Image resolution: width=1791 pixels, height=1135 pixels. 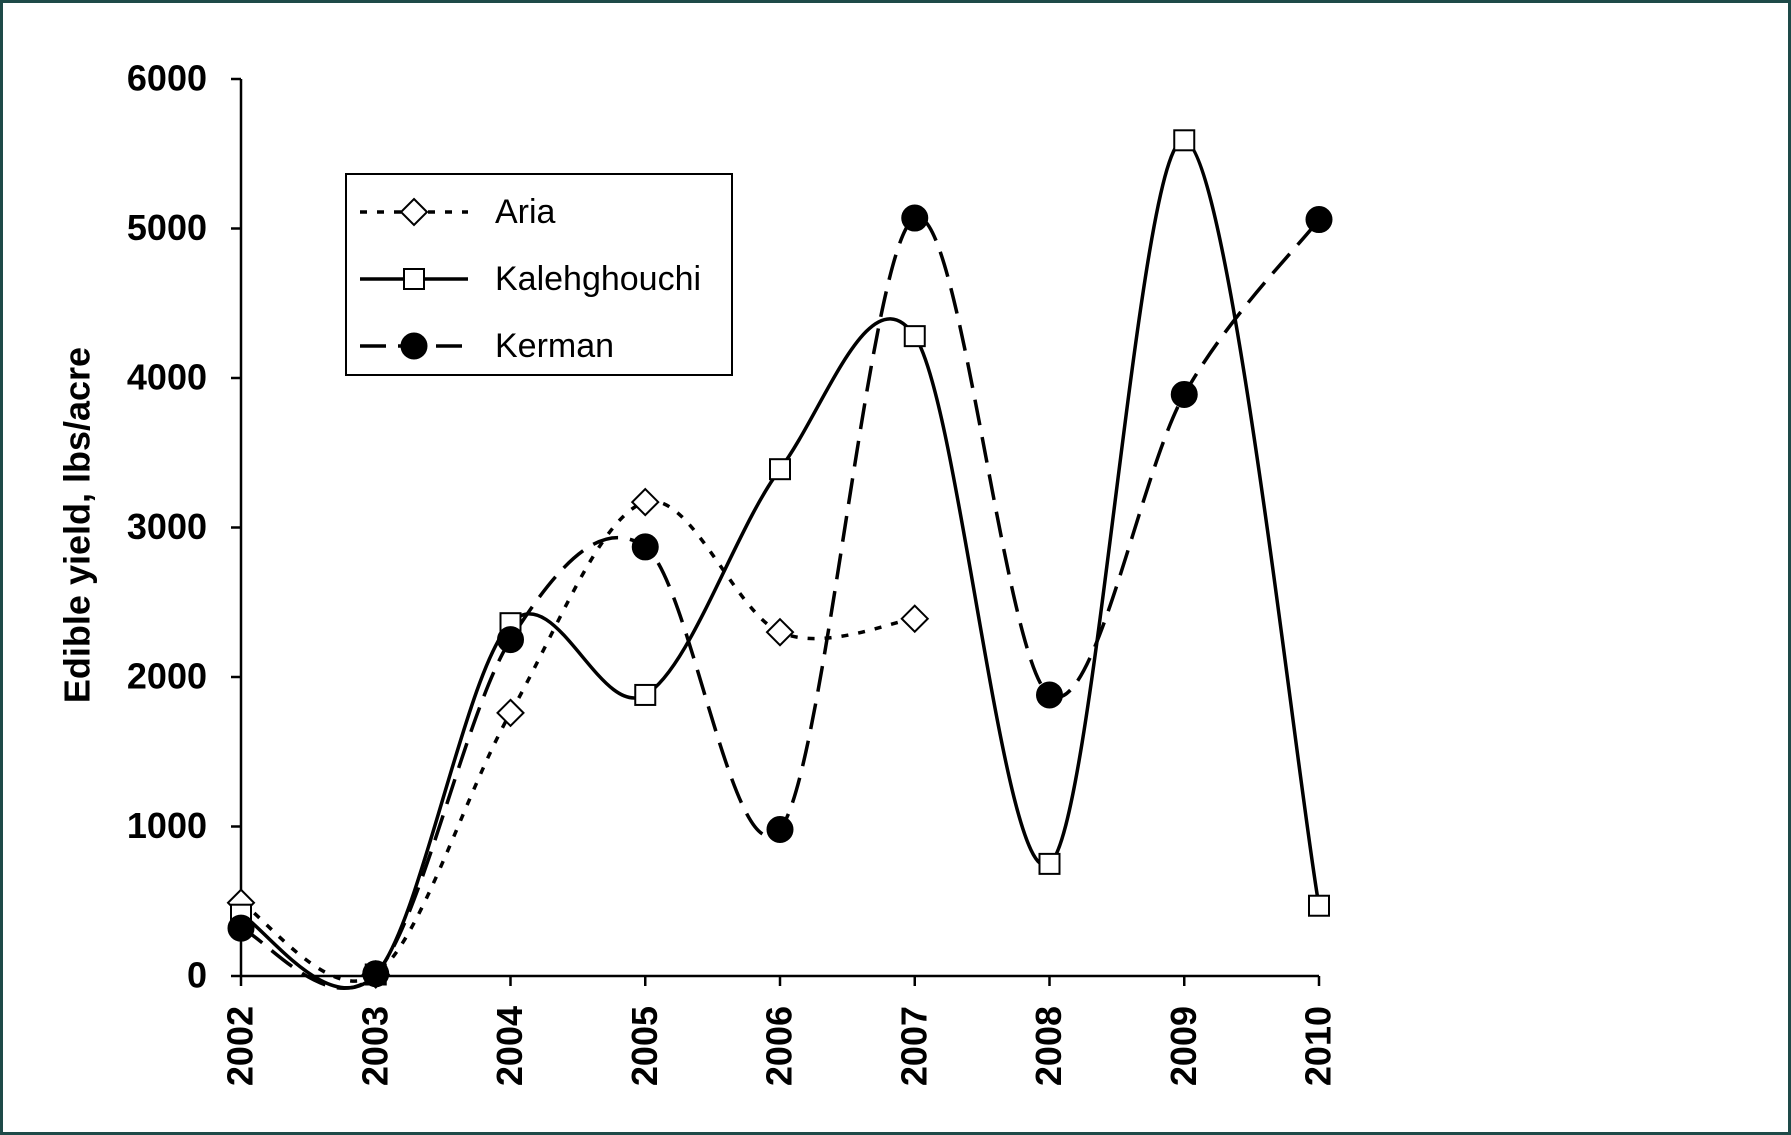 I want to click on y-tick-label: 2000, so click(x=167, y=676).